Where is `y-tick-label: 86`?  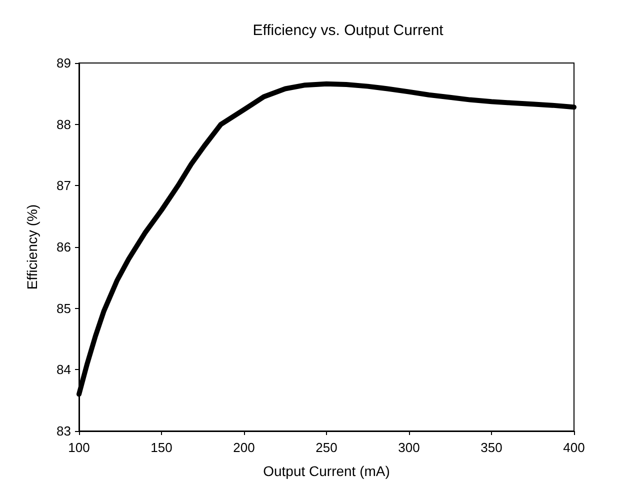
y-tick-label: 86 is located at coordinates (63, 247).